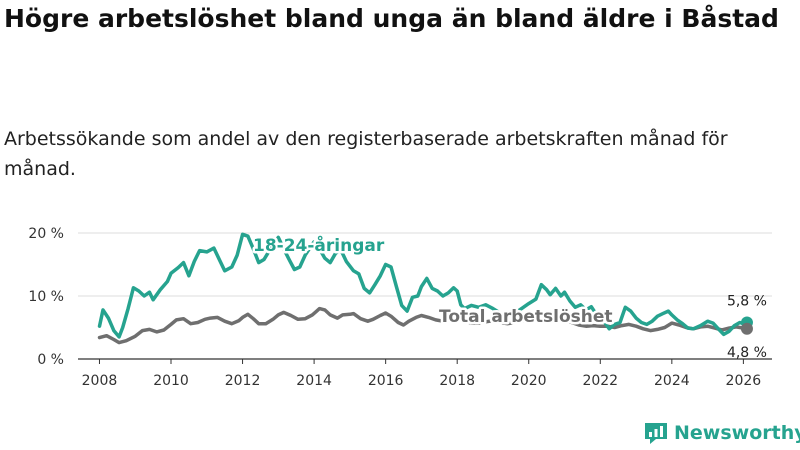  I want to click on x-tick-label: 2018, so click(457, 381).